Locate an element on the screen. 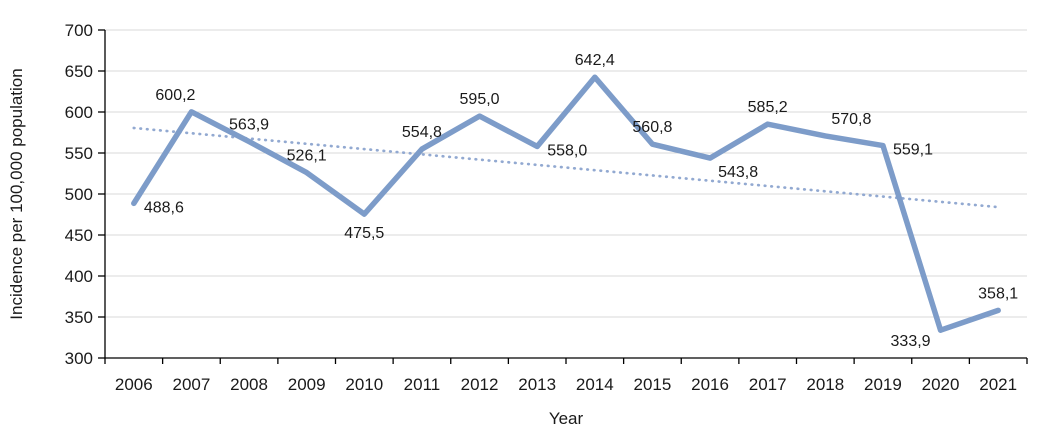  x-tick-label: 2017 is located at coordinates (768, 384).